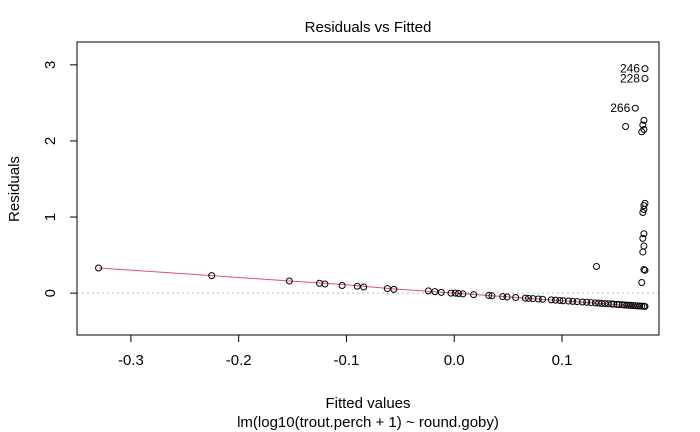  Describe the element at coordinates (367, 403) in the screenshot. I see `x-axis-label: Fitted values` at that location.